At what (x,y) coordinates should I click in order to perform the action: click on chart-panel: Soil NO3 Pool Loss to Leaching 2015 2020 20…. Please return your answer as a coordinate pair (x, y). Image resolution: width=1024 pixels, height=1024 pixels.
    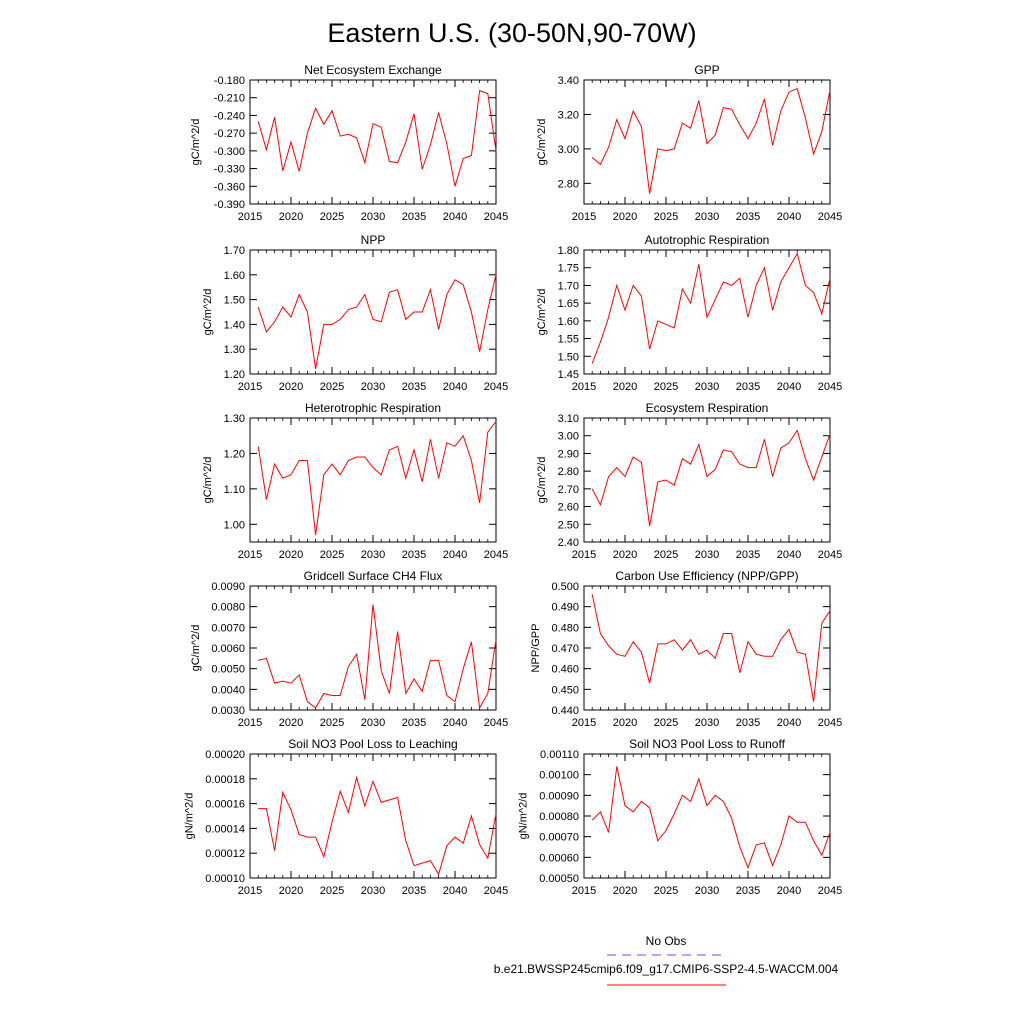
    Looking at the image, I should click on (346, 817).